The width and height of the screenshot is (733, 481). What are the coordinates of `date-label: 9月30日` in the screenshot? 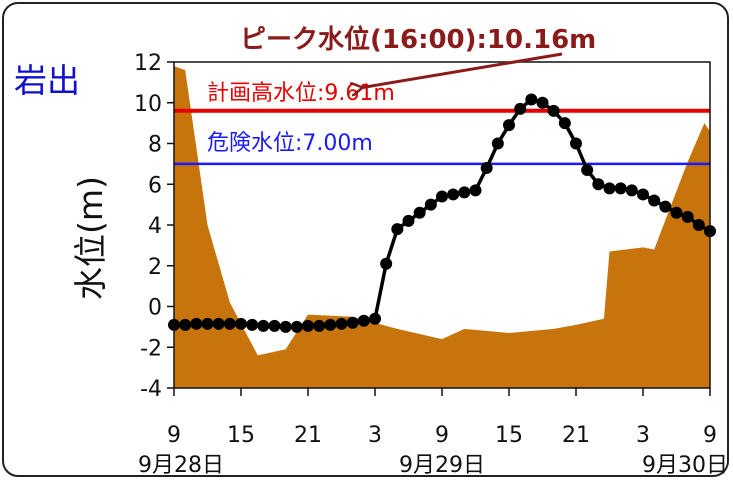 It's located at (685, 465).